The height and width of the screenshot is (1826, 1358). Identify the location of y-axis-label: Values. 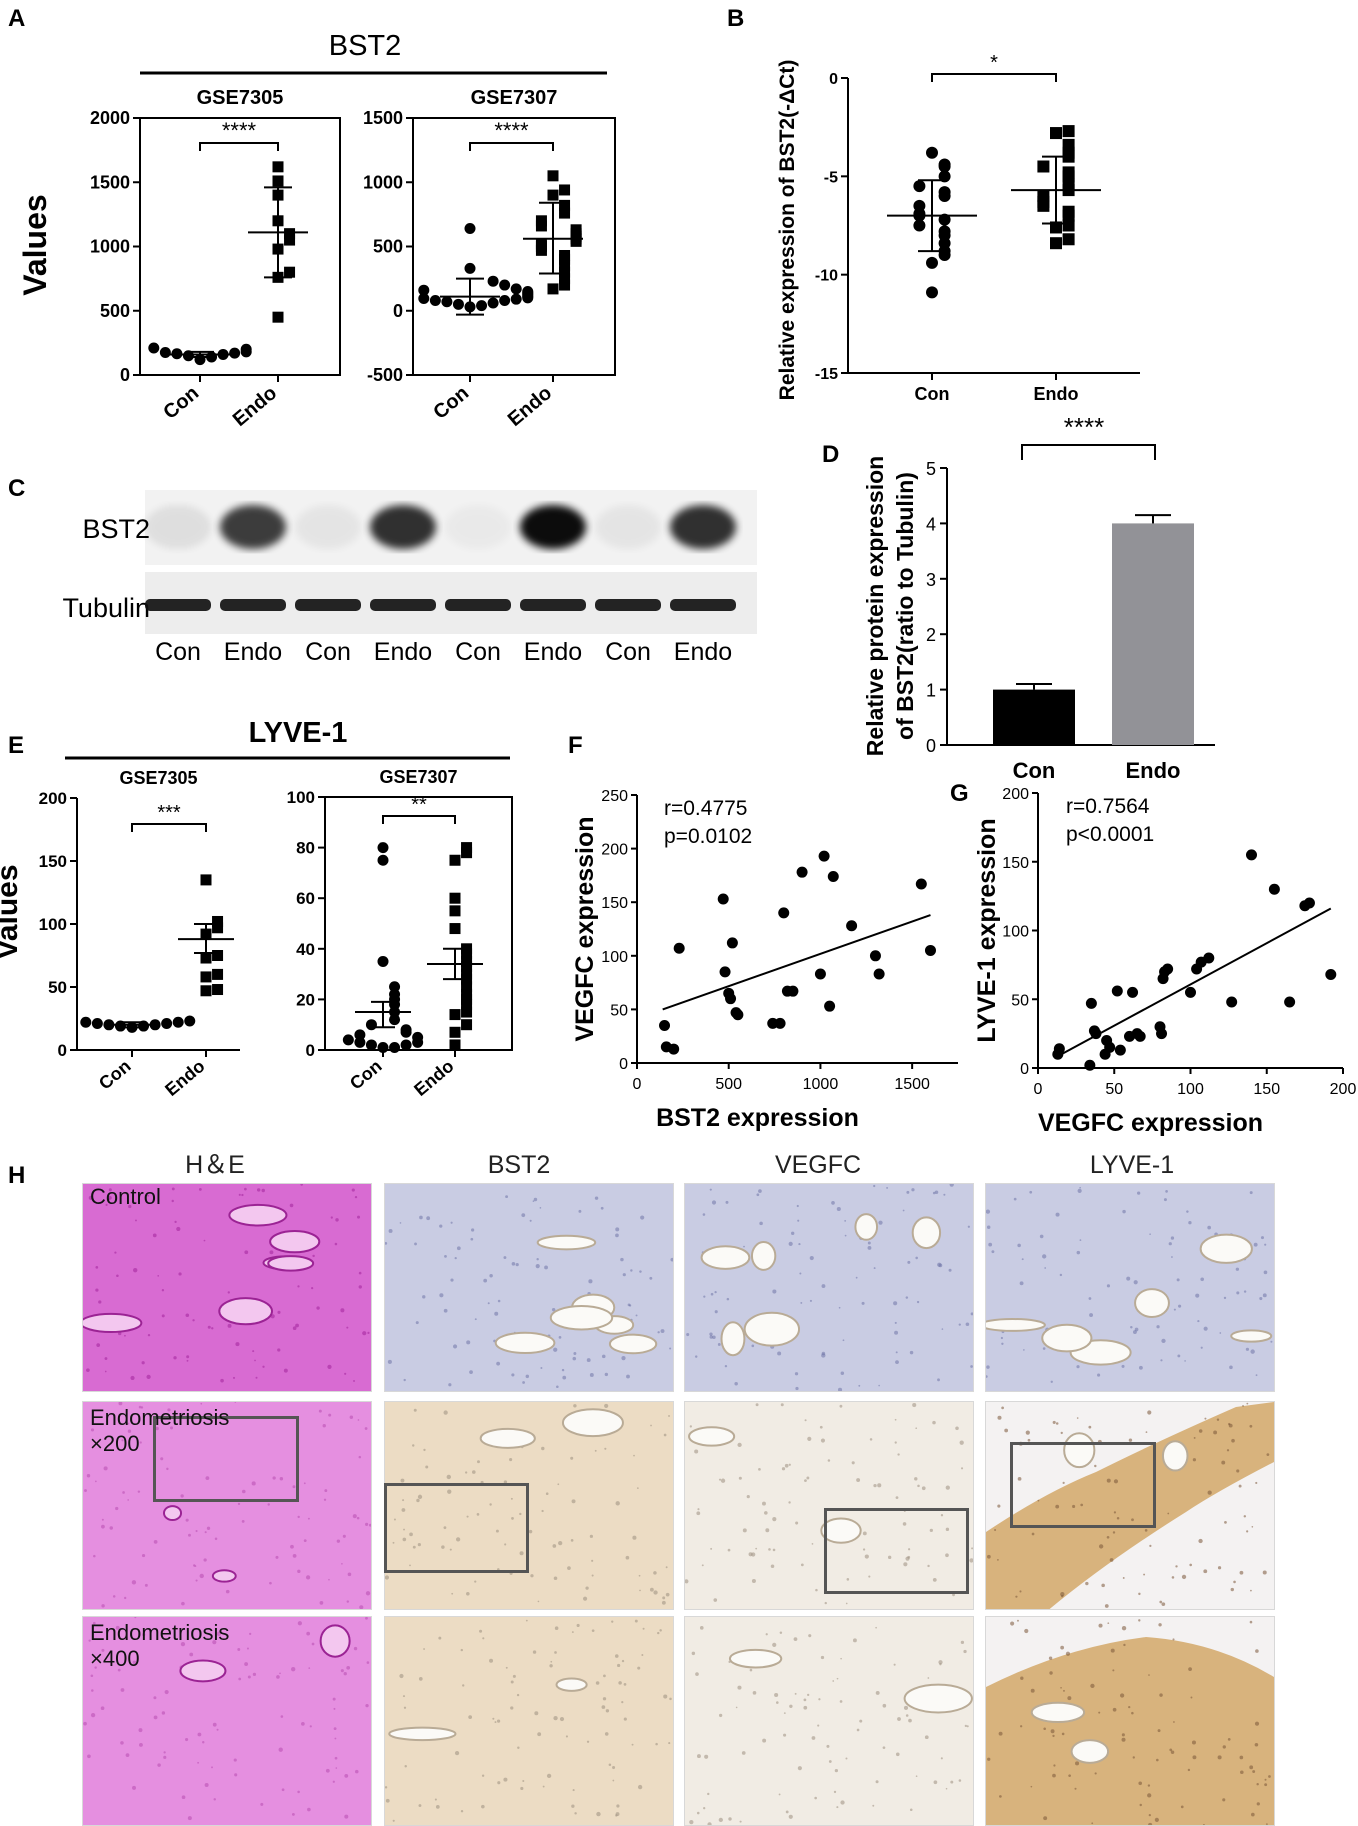
(12, 911).